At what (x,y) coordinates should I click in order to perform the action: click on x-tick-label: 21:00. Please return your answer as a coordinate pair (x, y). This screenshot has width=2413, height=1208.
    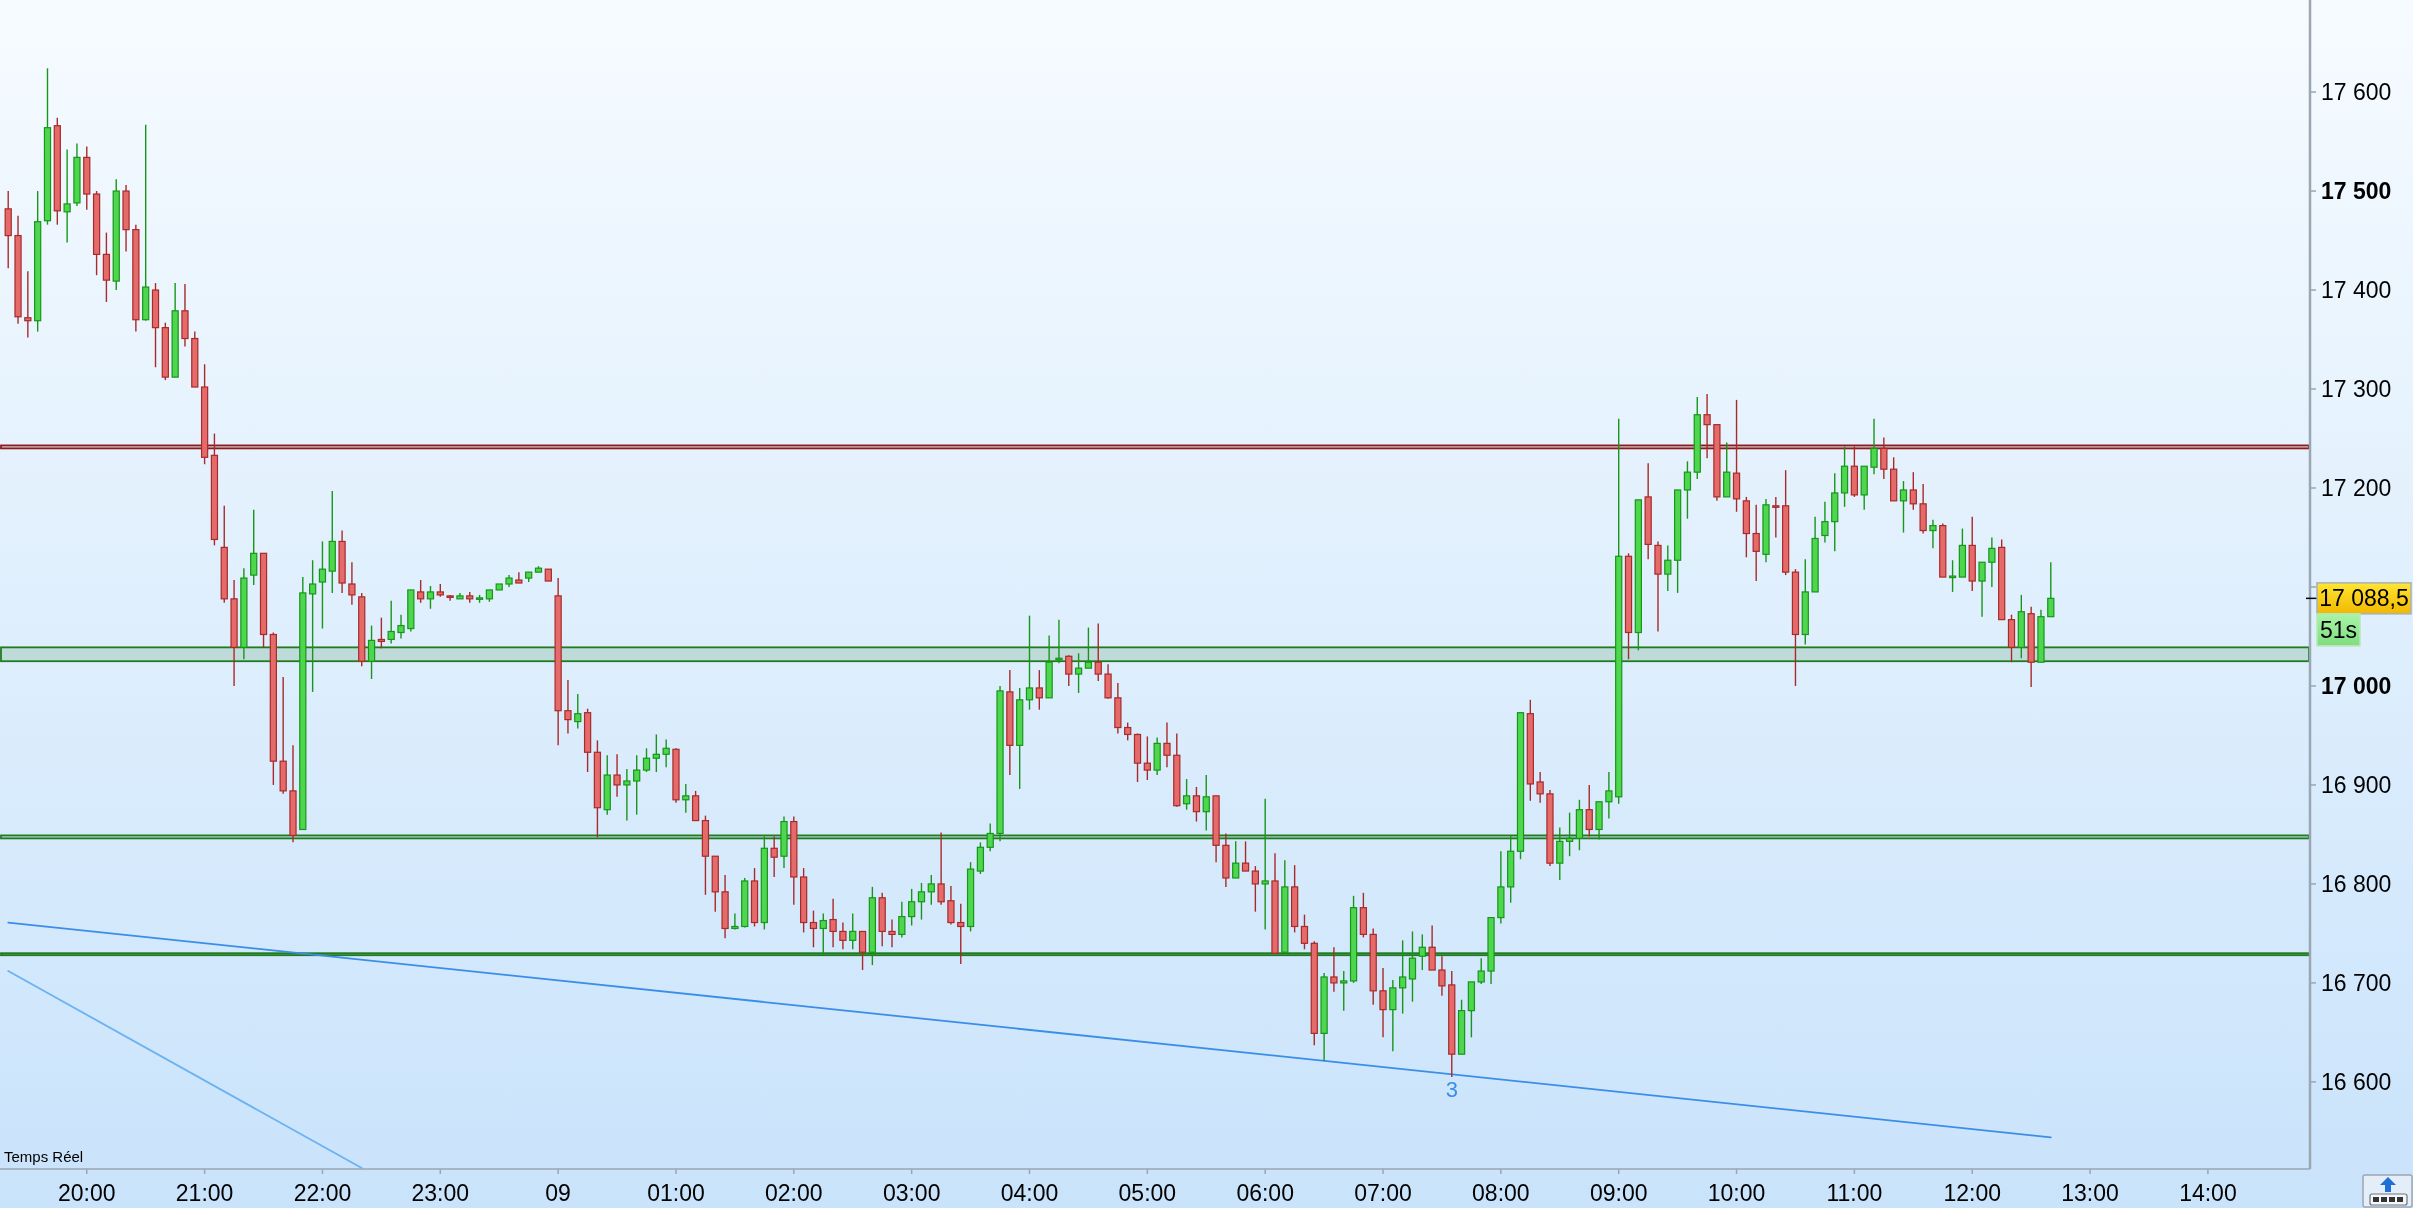
    Looking at the image, I should click on (204, 1193).